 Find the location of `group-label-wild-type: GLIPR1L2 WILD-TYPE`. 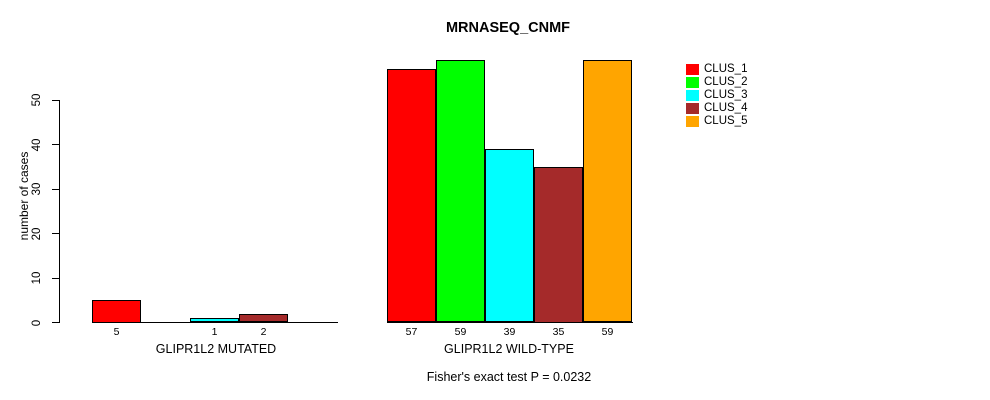

group-label-wild-type: GLIPR1L2 WILD-TYPE is located at coordinates (509, 349).